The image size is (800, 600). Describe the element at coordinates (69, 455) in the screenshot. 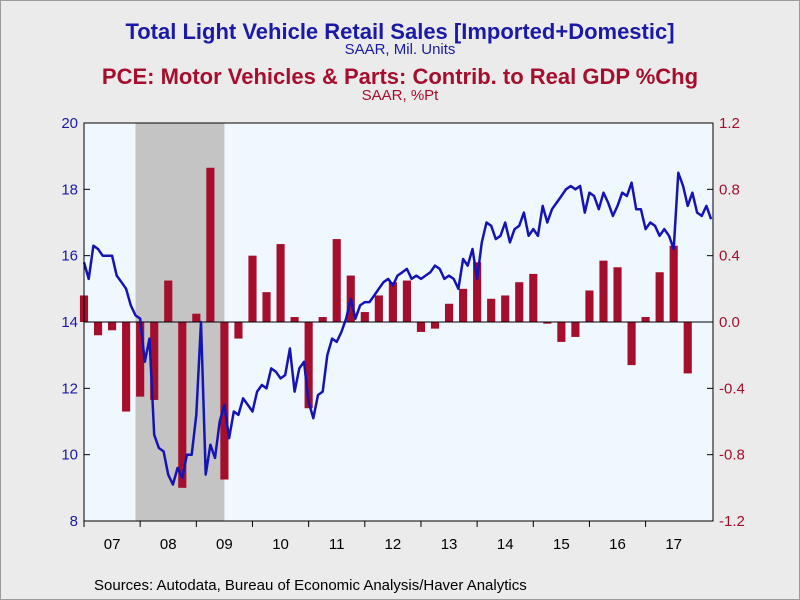

I see `left-tick-label: 10` at that location.